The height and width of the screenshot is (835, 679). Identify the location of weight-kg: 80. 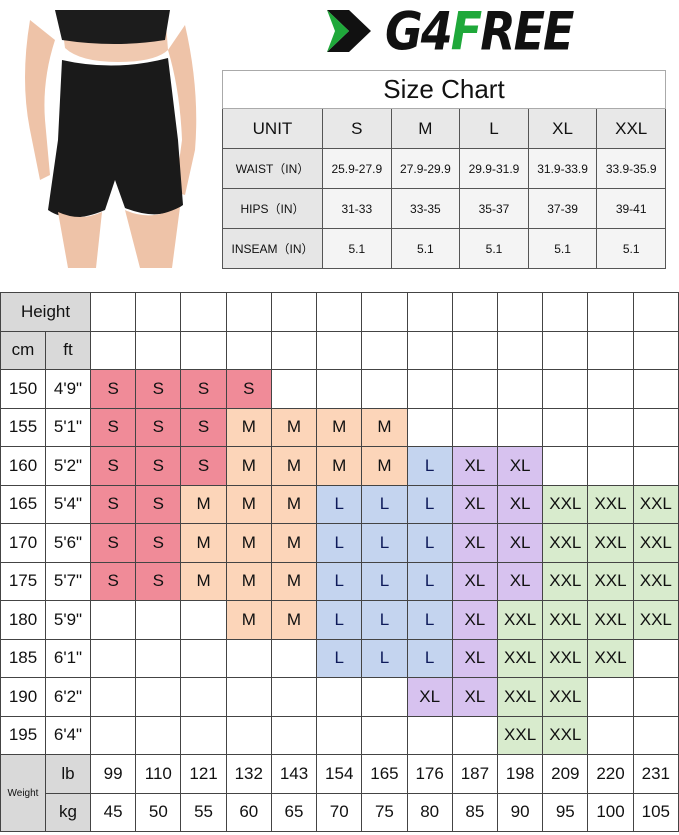
(429, 812).